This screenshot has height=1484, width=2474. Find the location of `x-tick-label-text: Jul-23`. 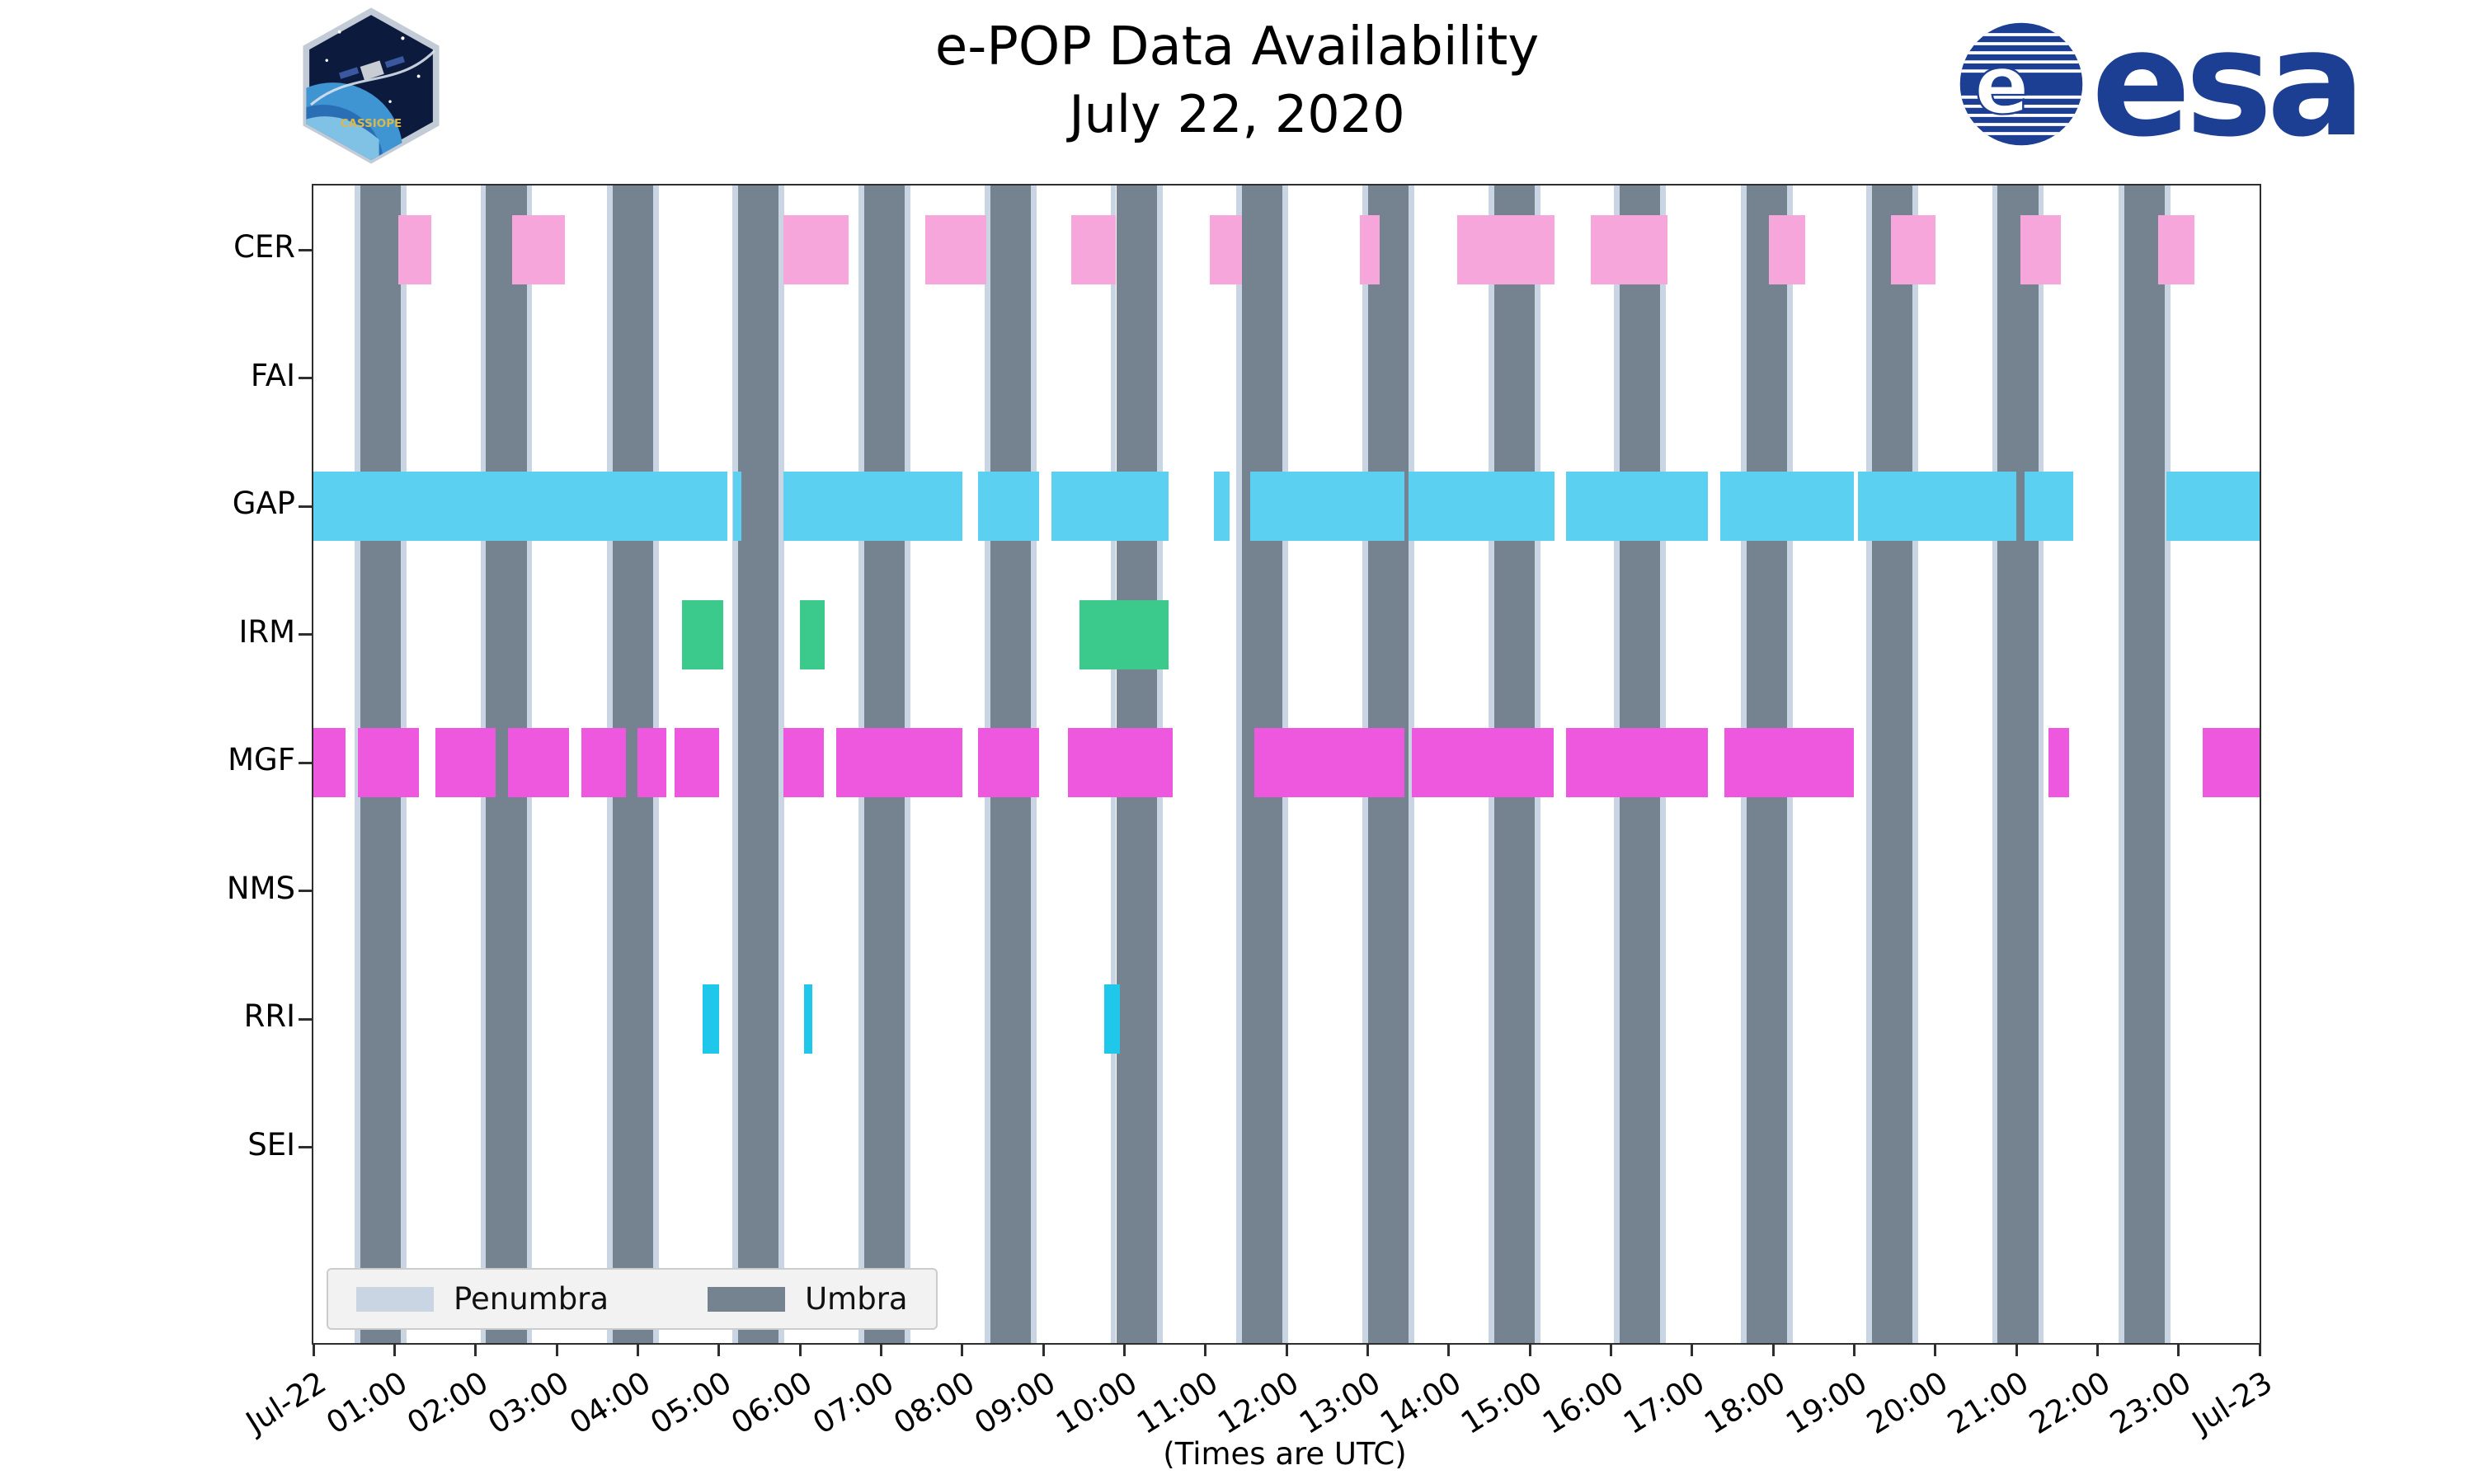

x-tick-label-text: Jul-23 is located at coordinates (2232, 1402).